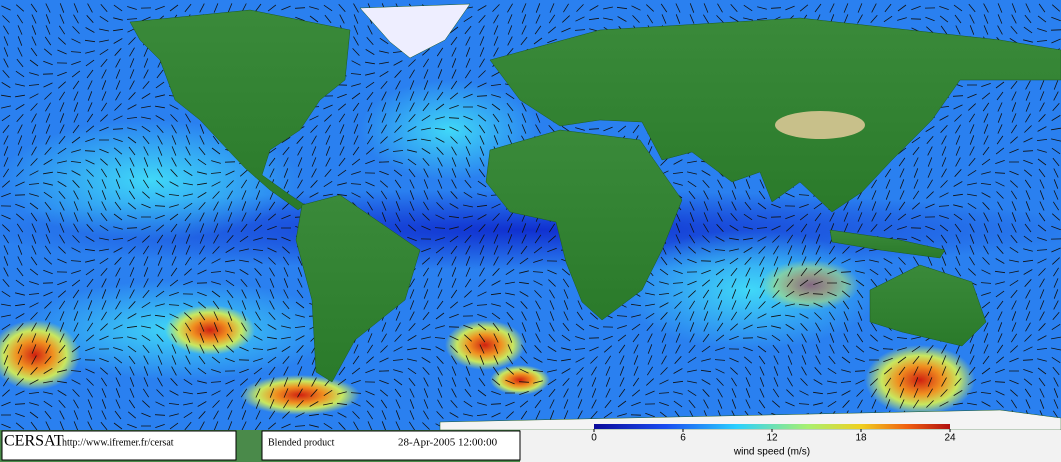 Image resolution: width=1061 pixels, height=462 pixels. What do you see at coordinates (772, 438) in the screenshot?
I see `colorbar-tick-label: 12` at bounding box center [772, 438].